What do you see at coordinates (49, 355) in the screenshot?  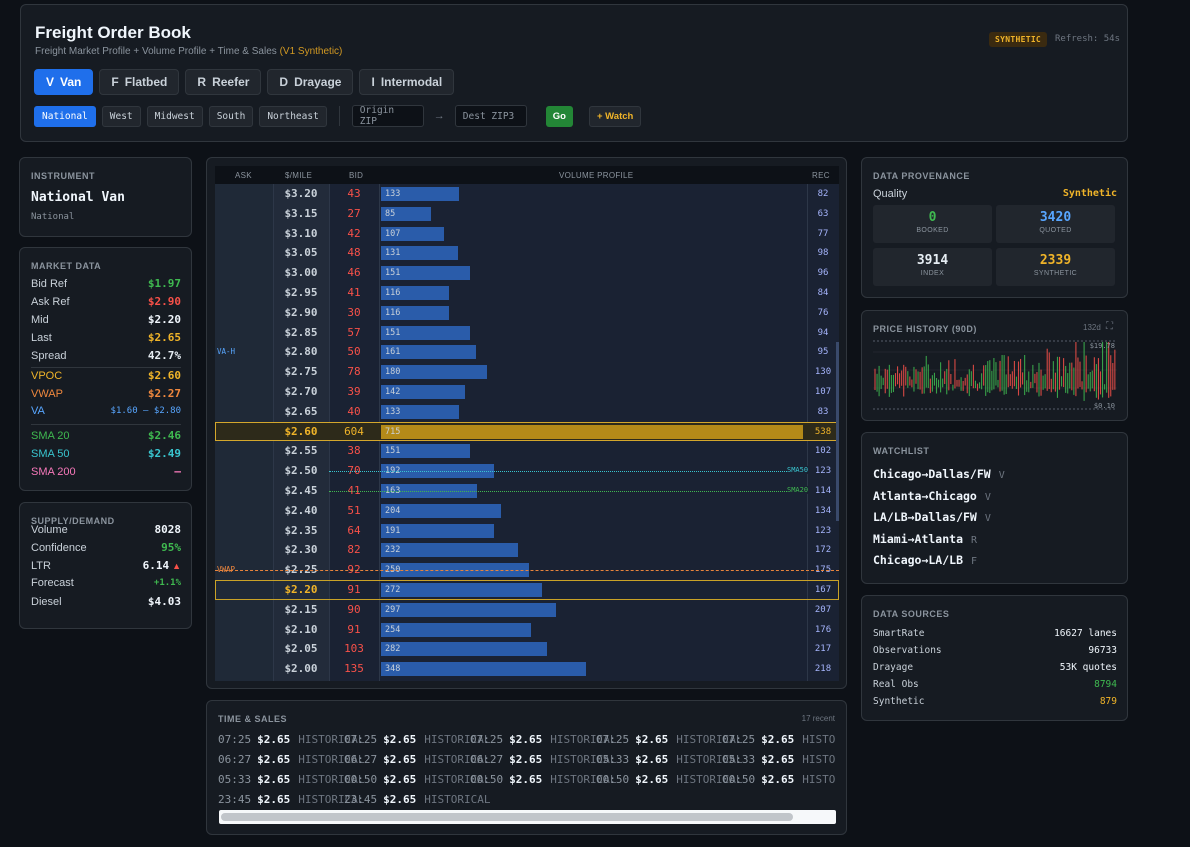 I see `row-label: Spread` at bounding box center [49, 355].